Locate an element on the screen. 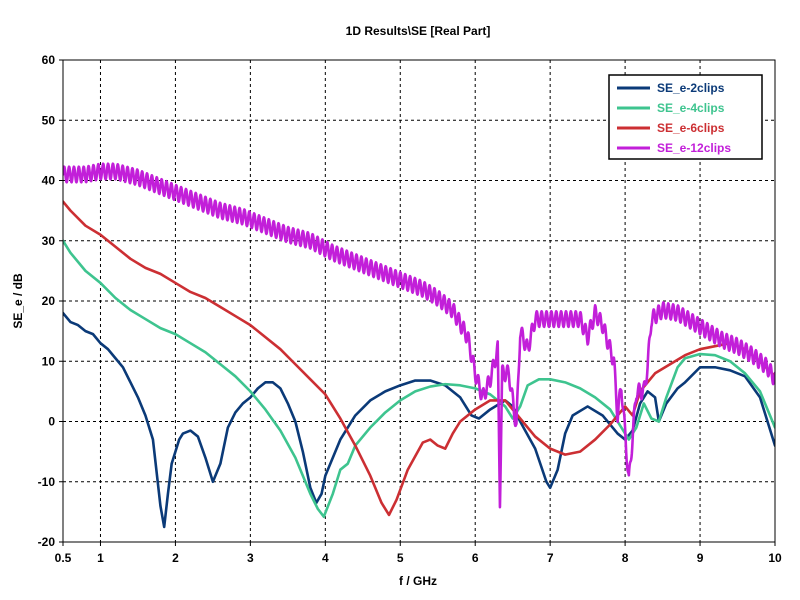 The height and width of the screenshot is (600, 800). y-tick-label: 0 is located at coordinates (51, 422).